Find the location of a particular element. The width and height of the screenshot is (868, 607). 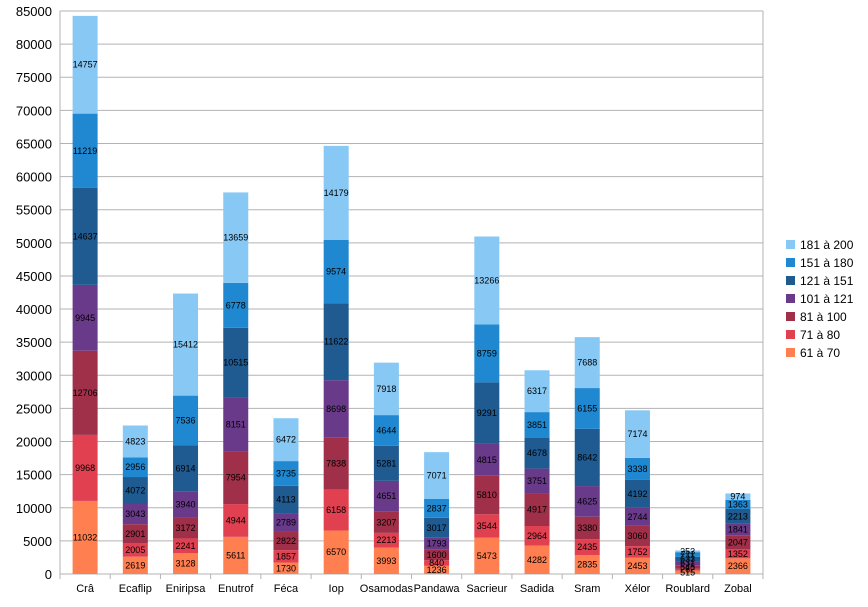

x-tick-label: Sadida is located at coordinates (537, 589).